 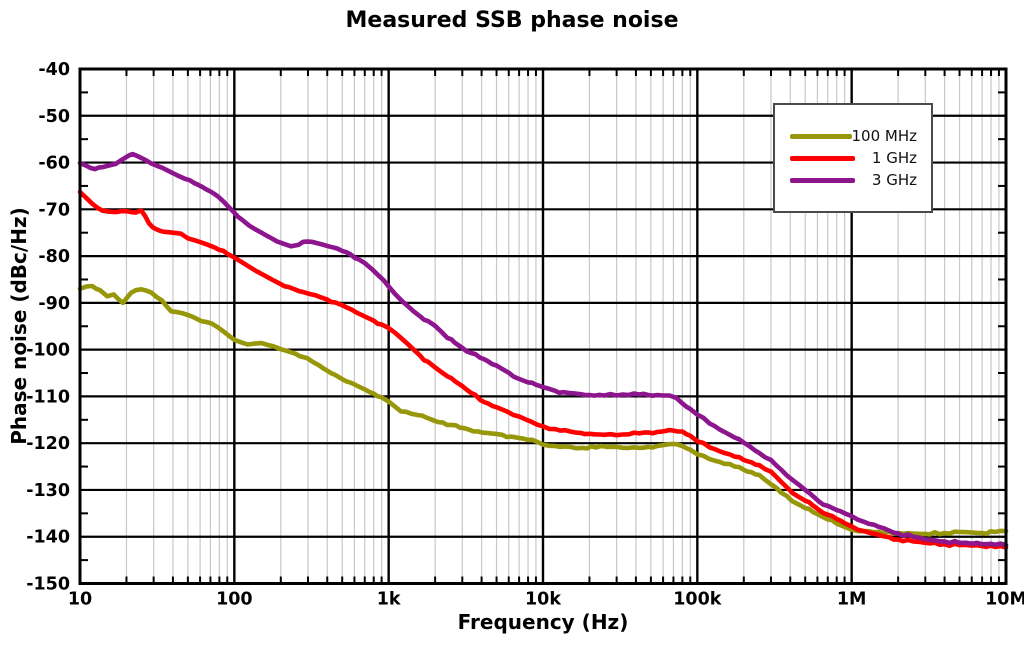 What do you see at coordinates (54, 117) in the screenshot?
I see `y-tick-label: -50` at bounding box center [54, 117].